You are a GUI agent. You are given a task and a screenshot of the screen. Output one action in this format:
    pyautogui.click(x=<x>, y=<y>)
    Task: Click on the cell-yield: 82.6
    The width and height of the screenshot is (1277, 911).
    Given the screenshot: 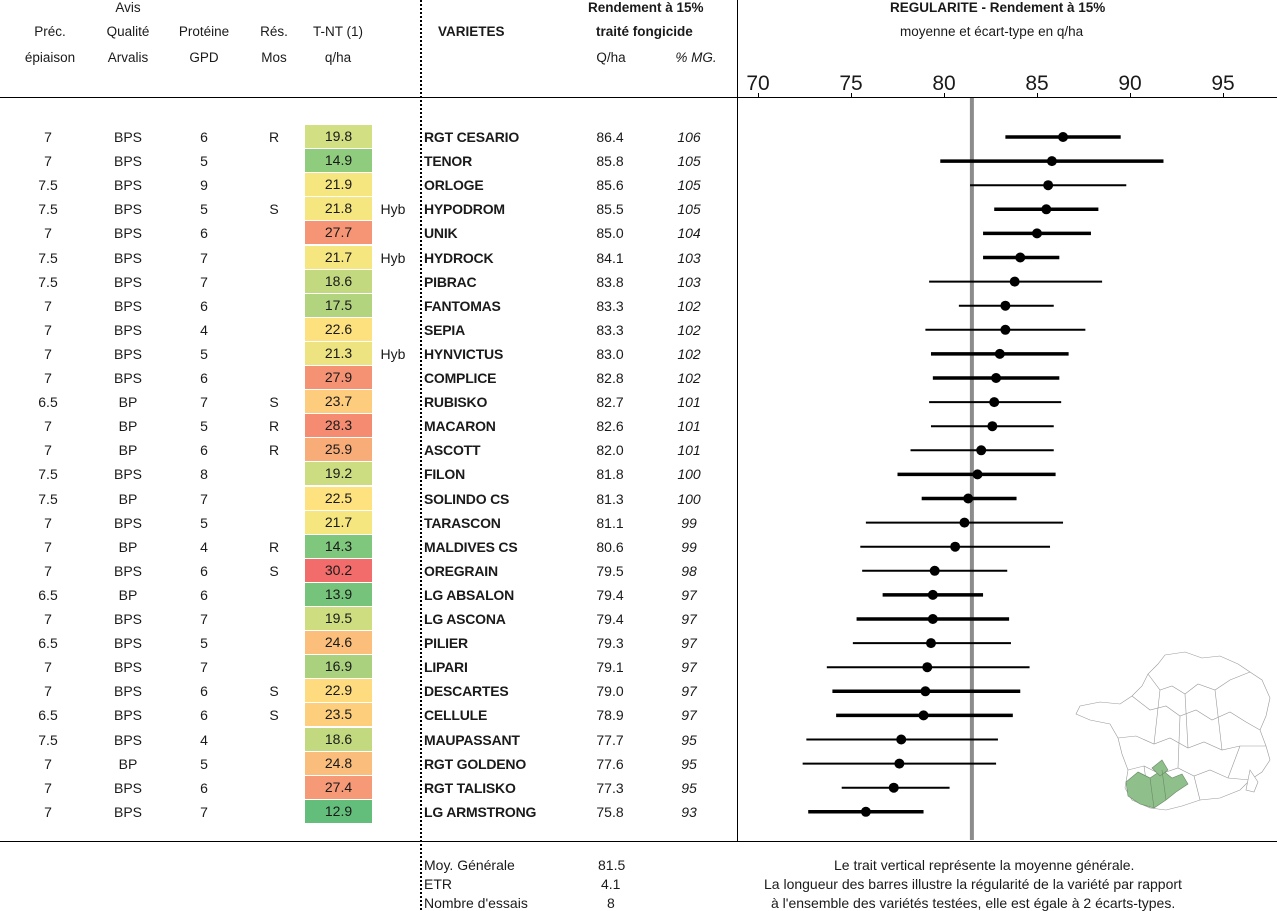 What is the action you would take?
    pyautogui.click(x=610, y=426)
    